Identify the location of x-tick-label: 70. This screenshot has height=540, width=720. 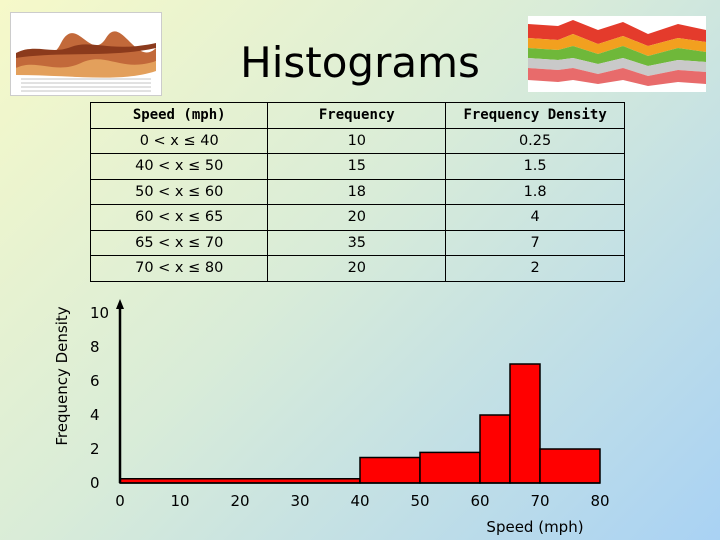
(539, 501).